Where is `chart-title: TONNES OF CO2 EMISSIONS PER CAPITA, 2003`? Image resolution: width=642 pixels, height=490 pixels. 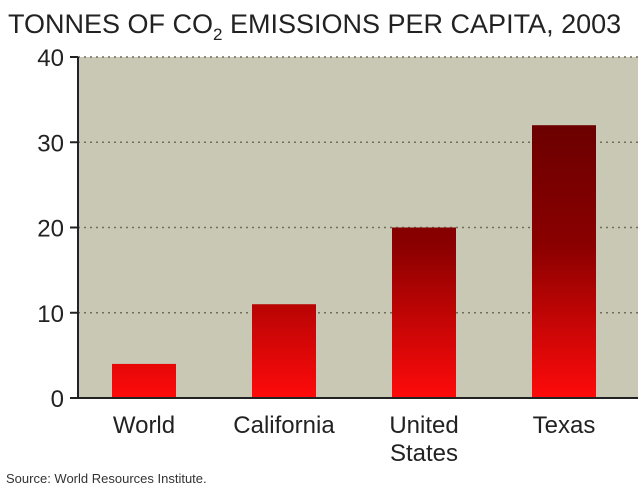 chart-title: TONNES OF CO2 EMISSIONS PER CAPITA, 2003 is located at coordinates (314, 26).